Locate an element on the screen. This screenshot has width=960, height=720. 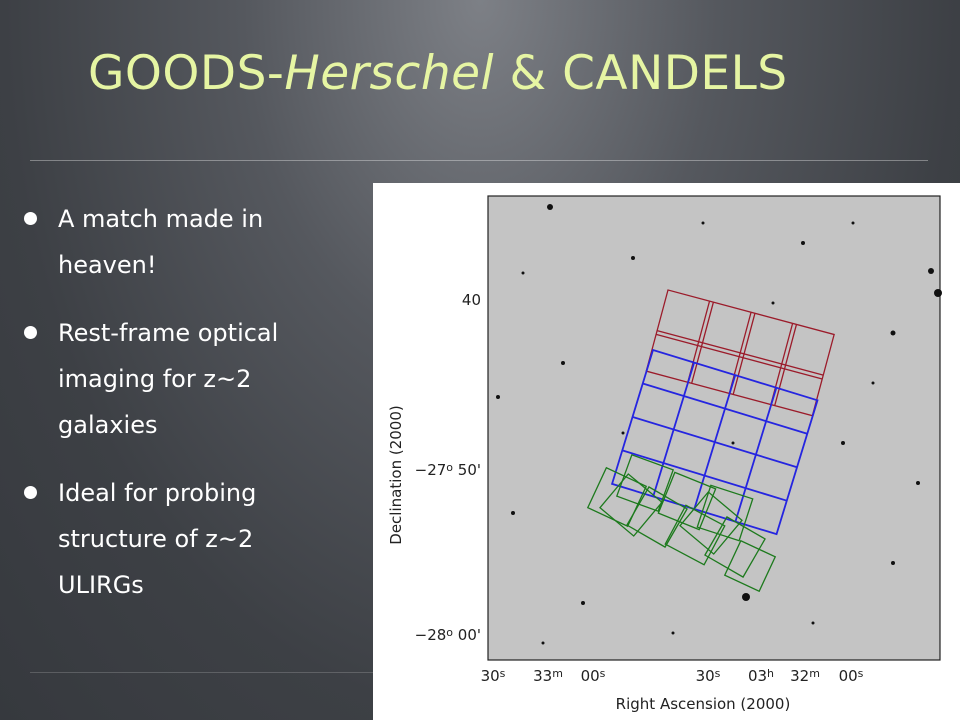
tick-label-part: 00' is located at coordinates (467, 635).